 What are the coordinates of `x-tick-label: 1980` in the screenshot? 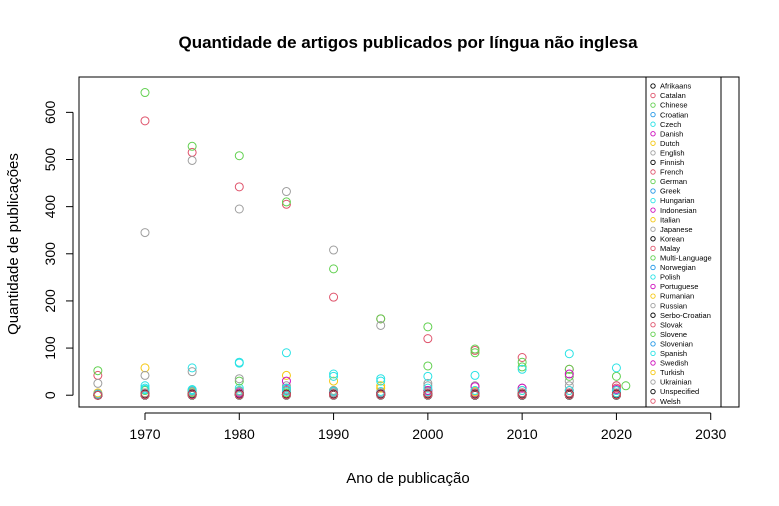 It's located at (239, 434).